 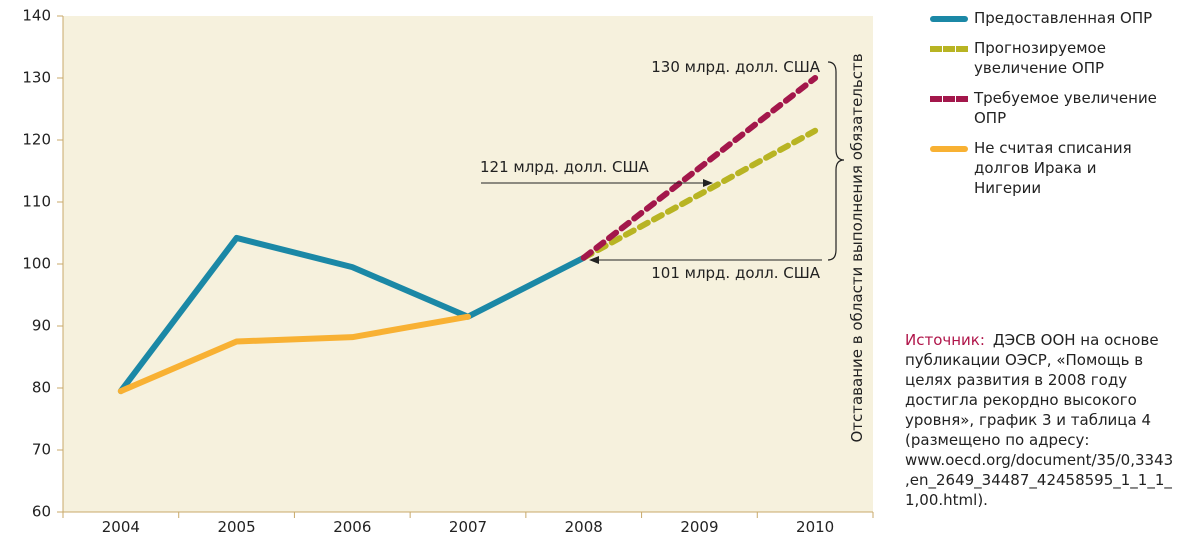 What do you see at coordinates (36, 78) in the screenshot?
I see `y-tick-label: 130` at bounding box center [36, 78].